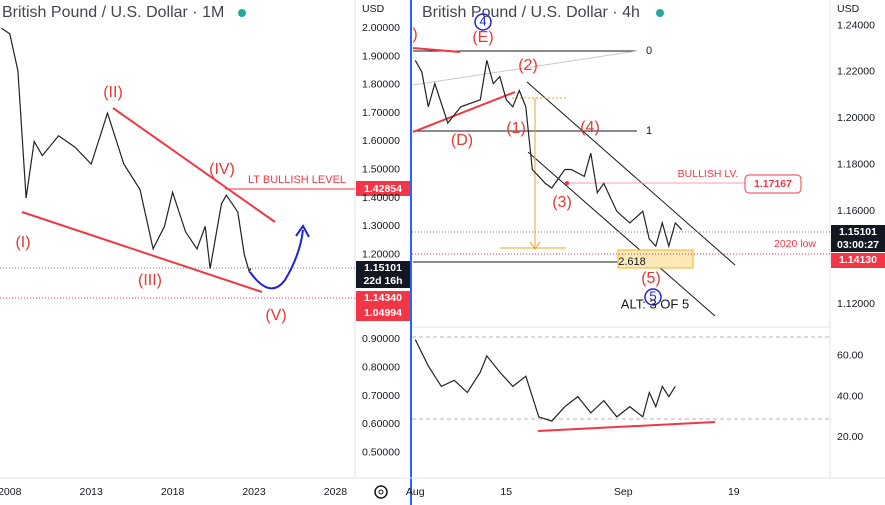 This screenshot has height=505, width=885. What do you see at coordinates (381, 339) in the screenshot?
I see `y-tick-label: 0.90000` at bounding box center [381, 339].